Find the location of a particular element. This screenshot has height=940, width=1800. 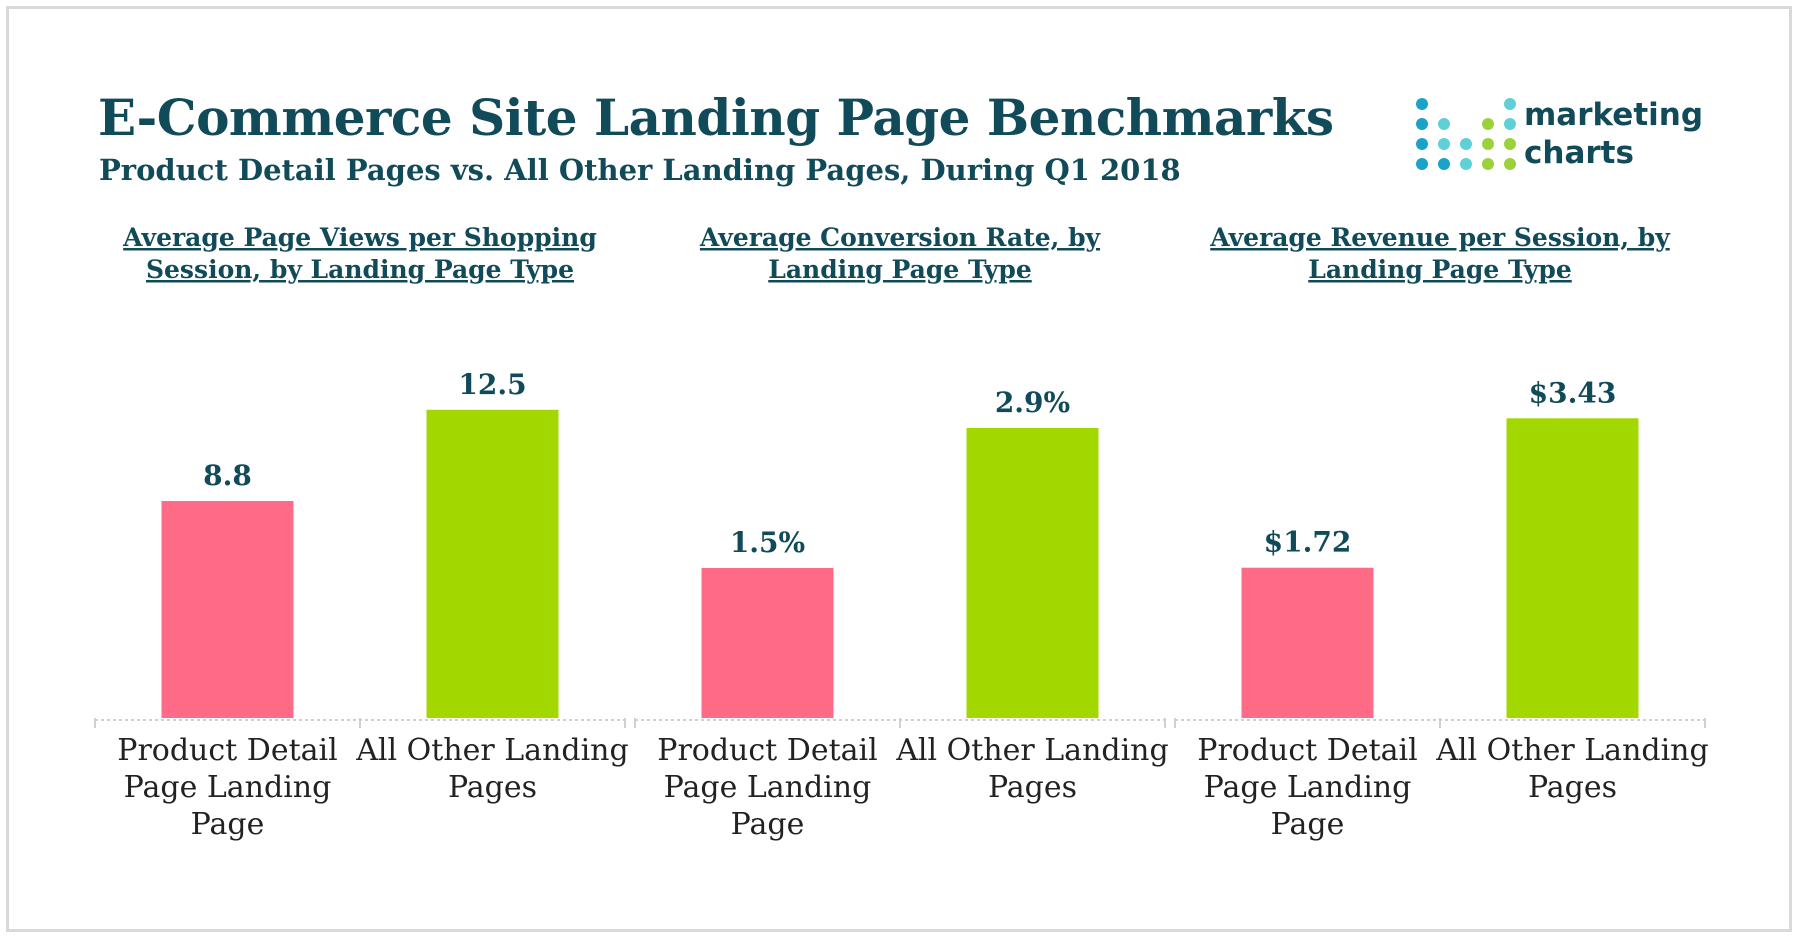

chart-title-line: Session, by Landing Page Type is located at coordinates (360, 269).